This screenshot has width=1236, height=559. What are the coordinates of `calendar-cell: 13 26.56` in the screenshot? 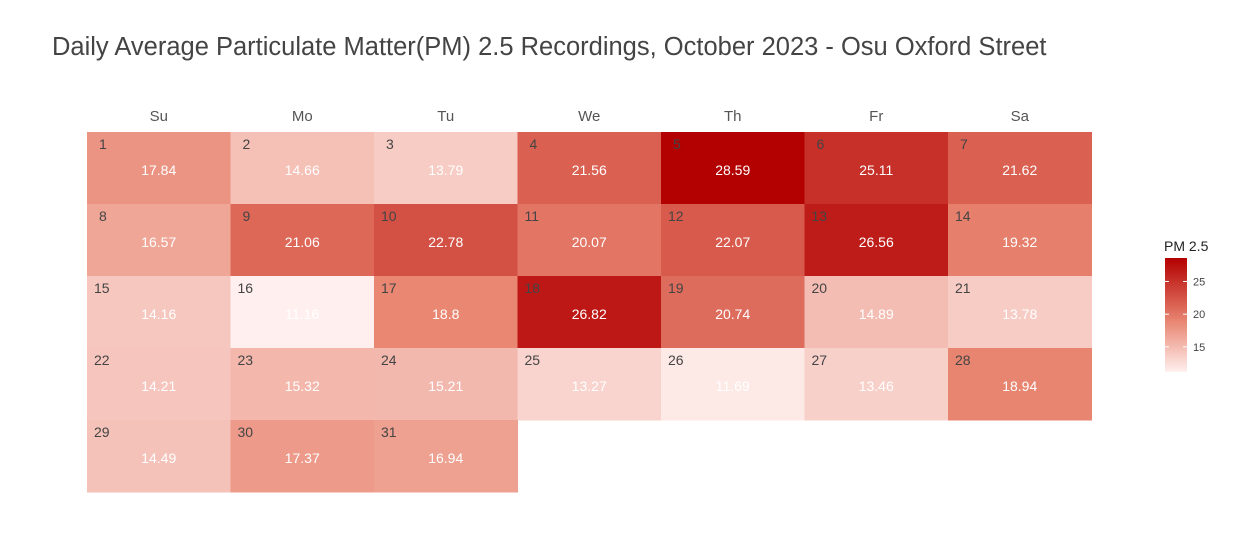 It's located at (876, 240).